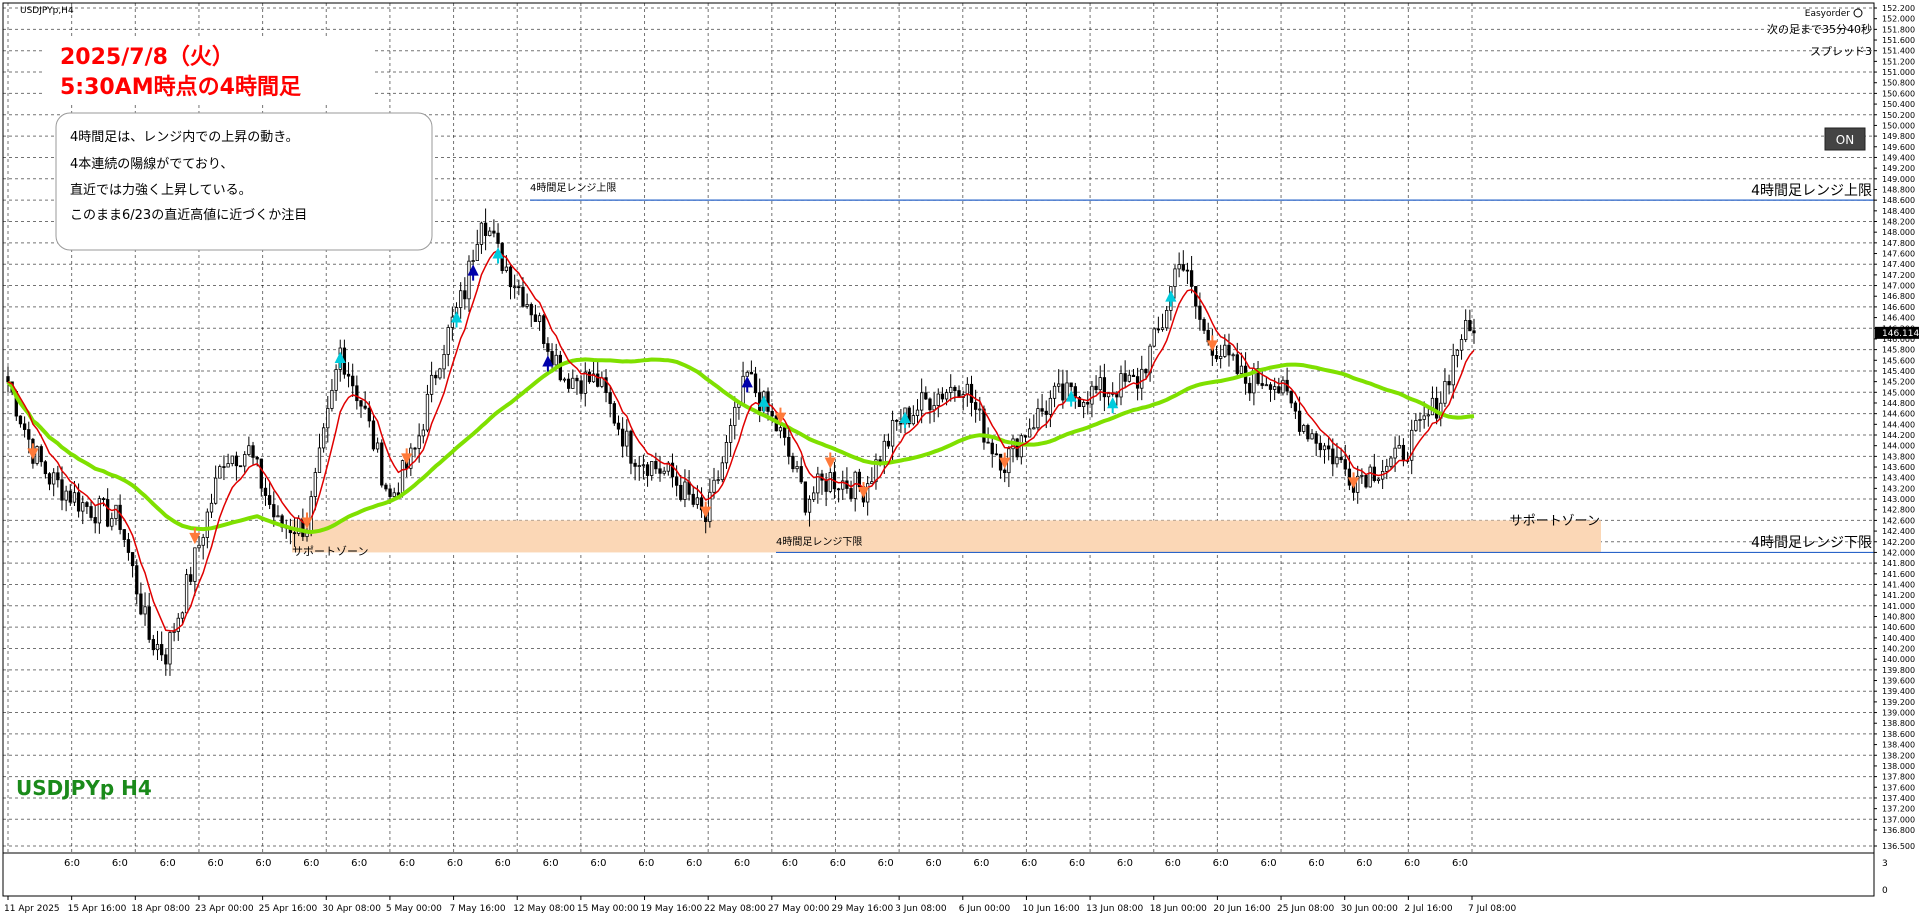 The image size is (1920, 923). I want to click on y-tick-label: 148.600, so click(1898, 200).